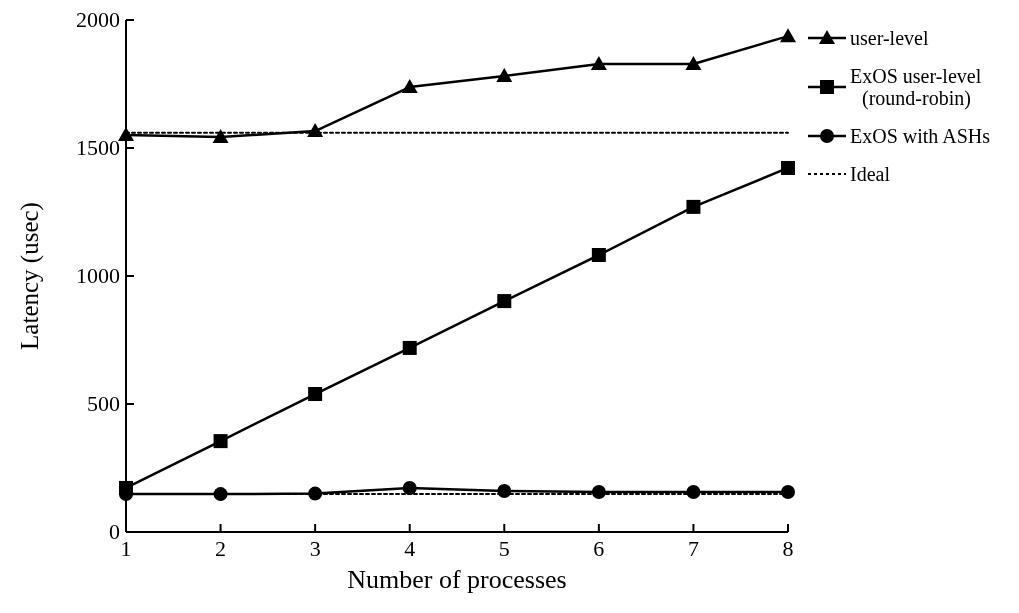 The image size is (1019, 613). Describe the element at coordinates (315, 548) in the screenshot. I see `x-tick-label: 3` at that location.